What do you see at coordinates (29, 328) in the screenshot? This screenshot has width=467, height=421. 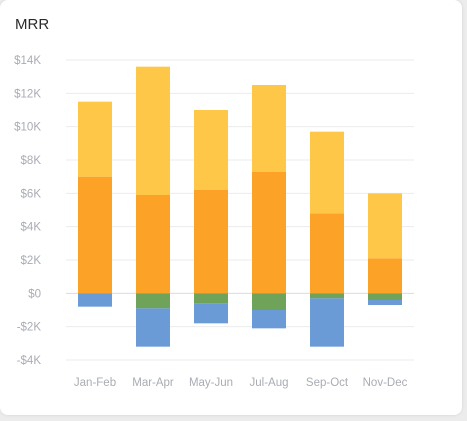 I see `y-tick-label: -$2K` at bounding box center [29, 328].